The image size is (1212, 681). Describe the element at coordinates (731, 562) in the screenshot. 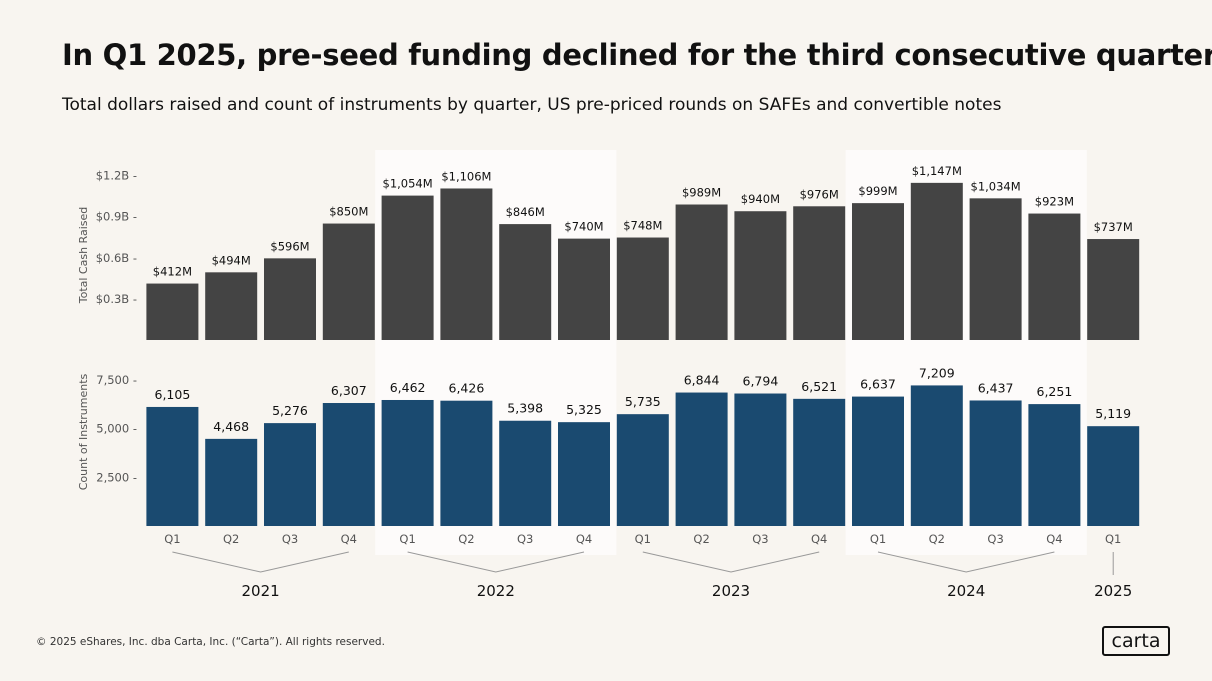

I see `year-bracket-2023` at that location.